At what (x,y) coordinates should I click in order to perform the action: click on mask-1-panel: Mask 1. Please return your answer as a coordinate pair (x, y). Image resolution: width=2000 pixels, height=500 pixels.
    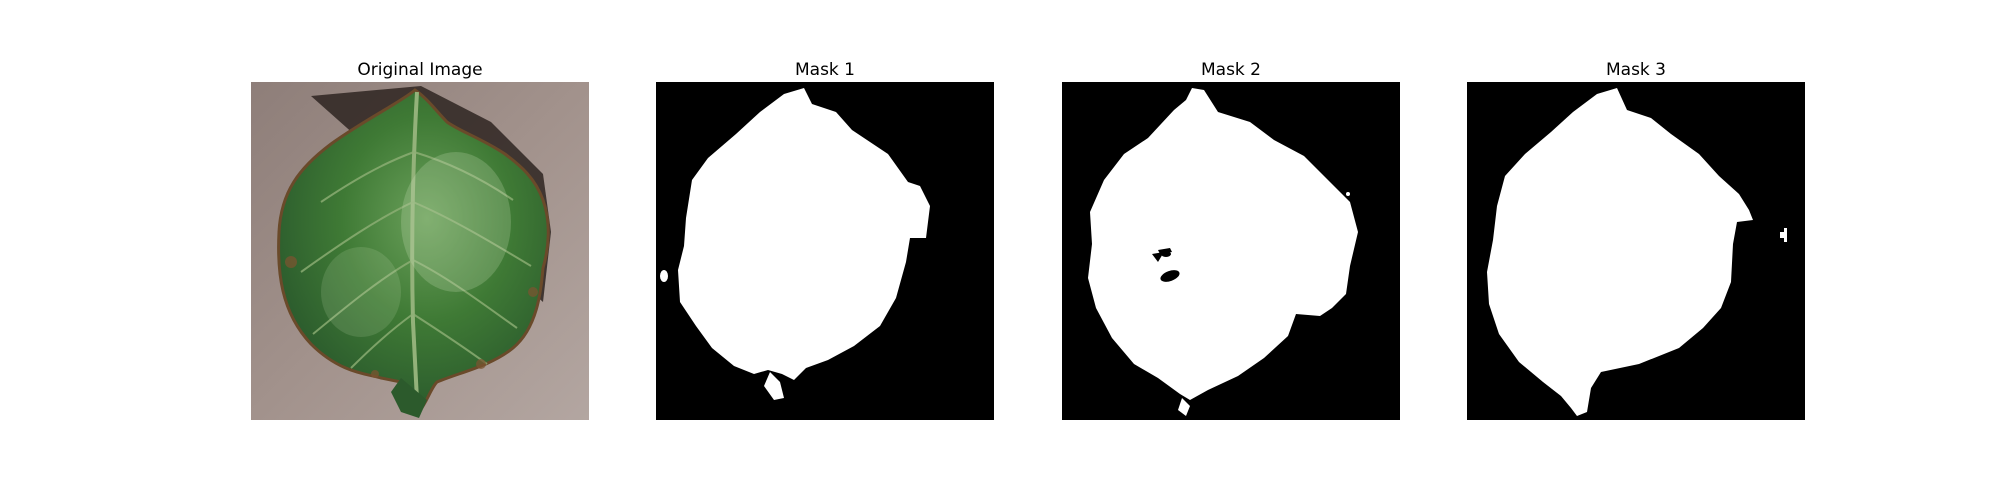
    Looking at the image, I should click on (825, 239).